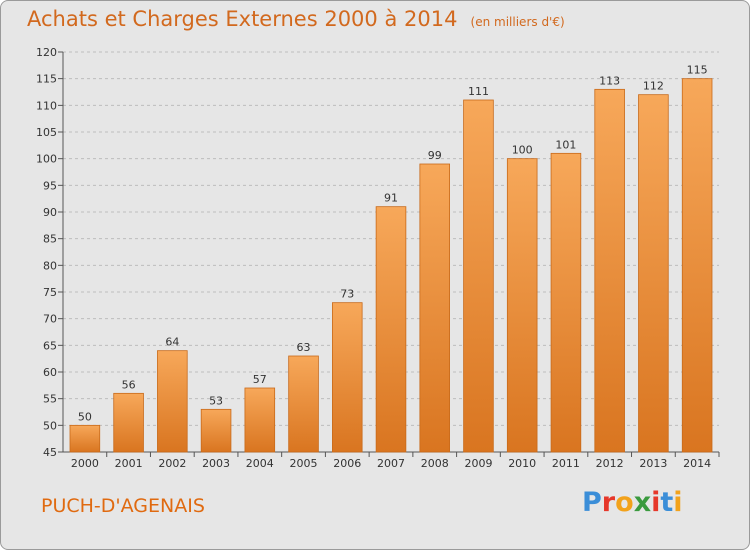  What do you see at coordinates (50, 319) in the screenshot?
I see `y-tick-label: 70` at bounding box center [50, 319].